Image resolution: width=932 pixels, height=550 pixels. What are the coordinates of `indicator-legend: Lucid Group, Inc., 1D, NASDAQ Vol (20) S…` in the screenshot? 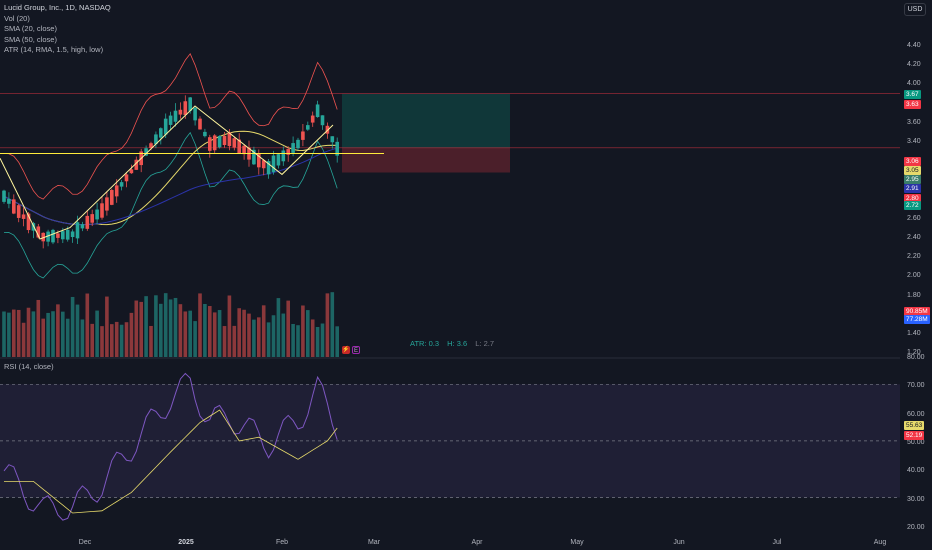 It's located at (57, 29).